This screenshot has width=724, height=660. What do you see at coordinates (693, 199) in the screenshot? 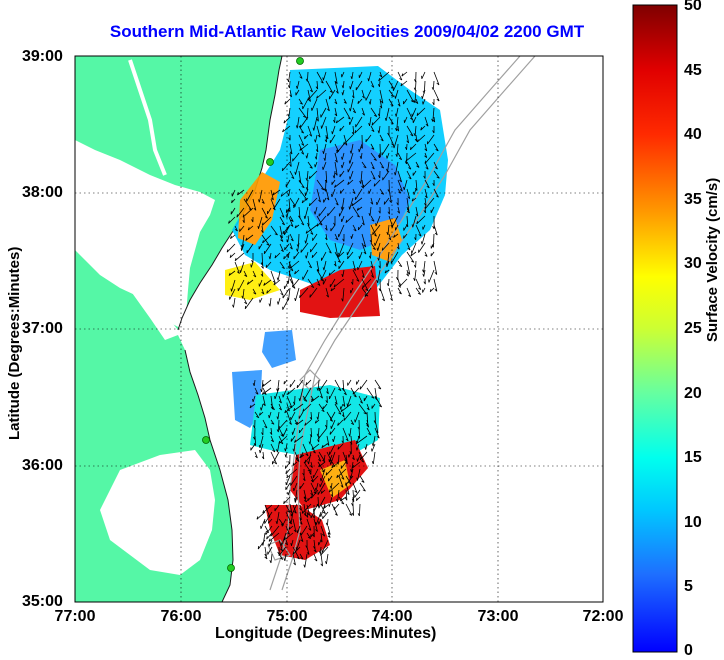
I see `colorbar-tick: 35` at bounding box center [693, 199].